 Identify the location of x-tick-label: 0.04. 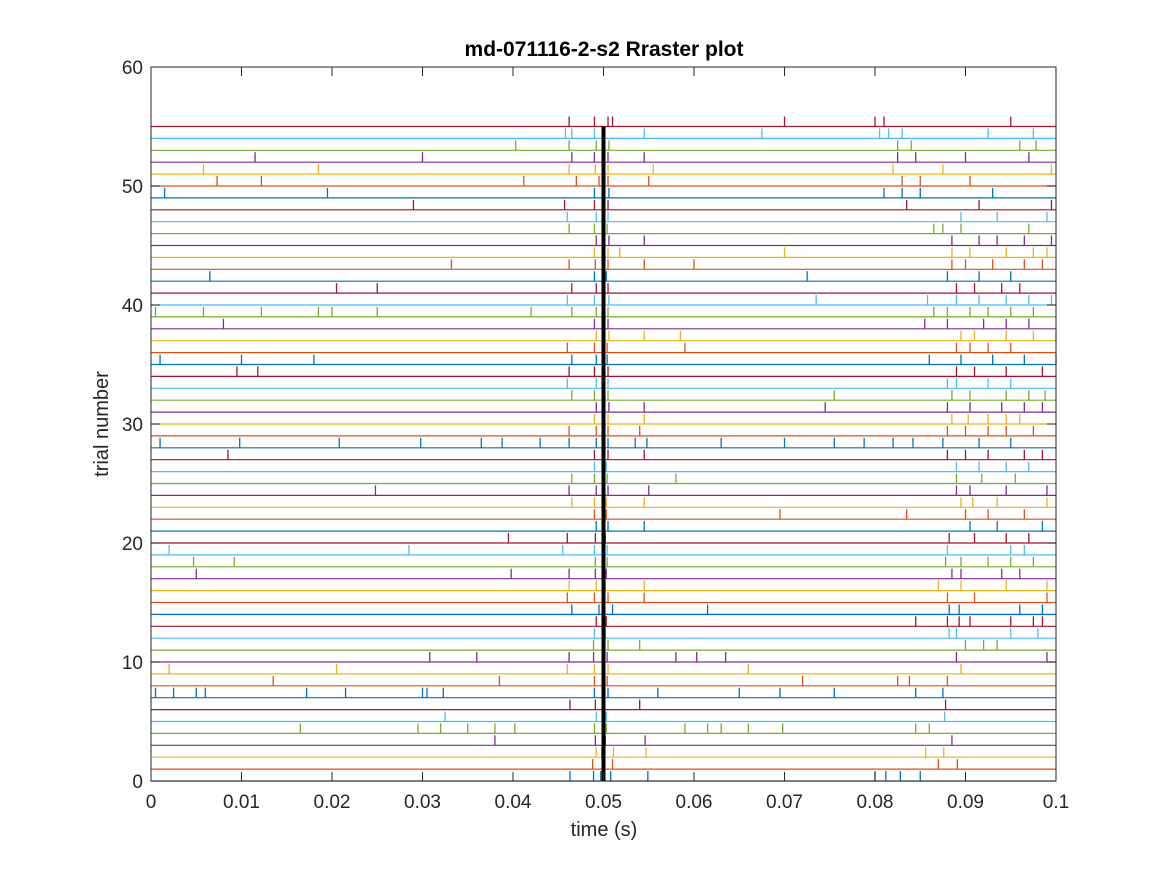
(513, 802).